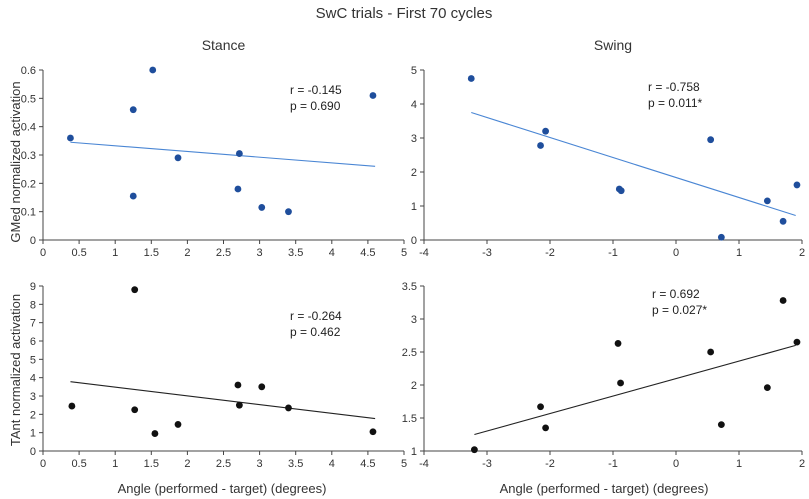 Image resolution: width=809 pixels, height=499 pixels. Describe the element at coordinates (15, 161) in the screenshot. I see `y-axis-label-top: GMed normalized activation` at that location.